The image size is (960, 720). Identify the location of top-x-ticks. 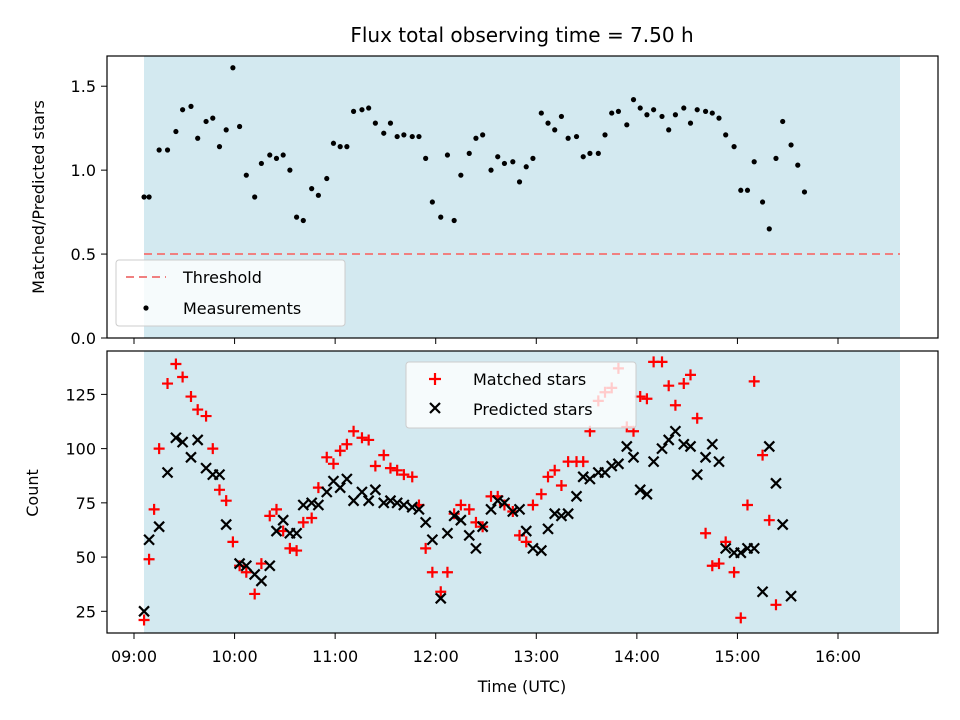
(486, 341).